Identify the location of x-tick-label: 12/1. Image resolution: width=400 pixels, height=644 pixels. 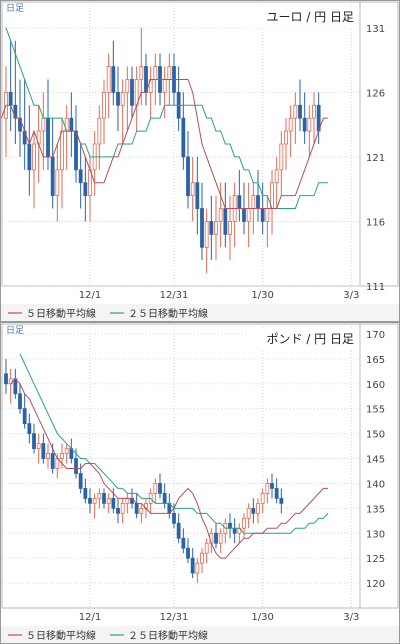
(90, 295).